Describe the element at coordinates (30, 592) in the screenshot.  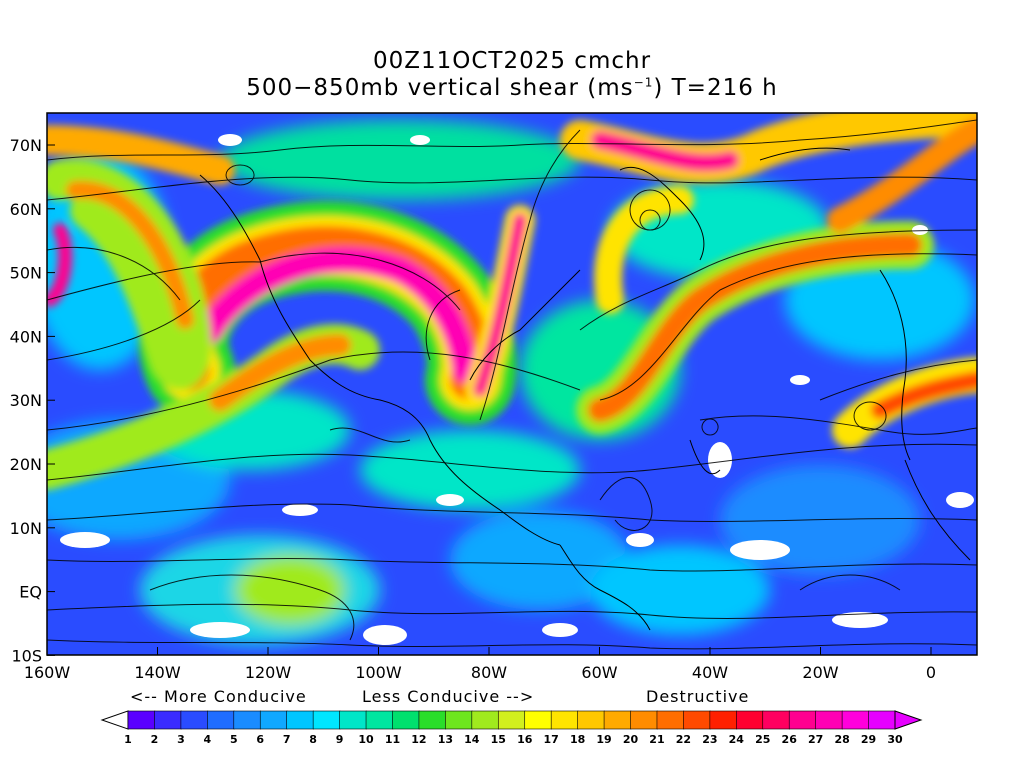
I see `lat-label: EQ` at that location.